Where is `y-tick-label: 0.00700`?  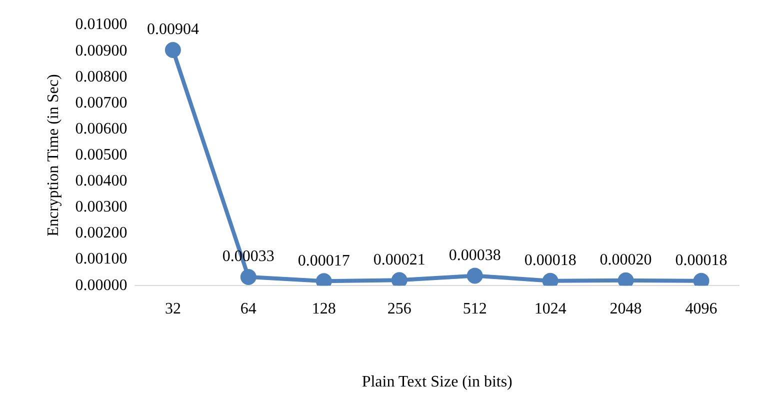 y-tick-label: 0.00700 is located at coordinates (101, 103).